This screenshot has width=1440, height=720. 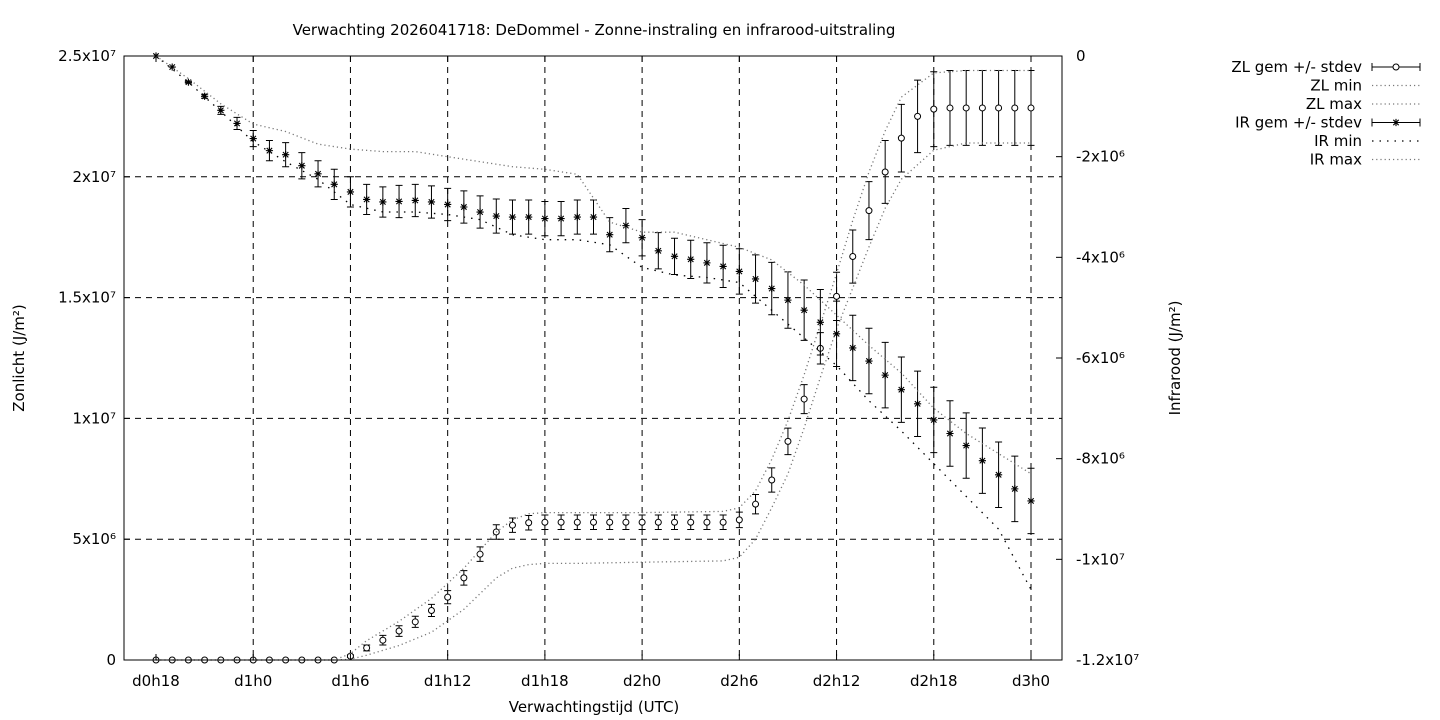 What do you see at coordinates (1100, 559) in the screenshot?
I see `y2-tick-label: -1x10⁷` at bounding box center [1100, 559].